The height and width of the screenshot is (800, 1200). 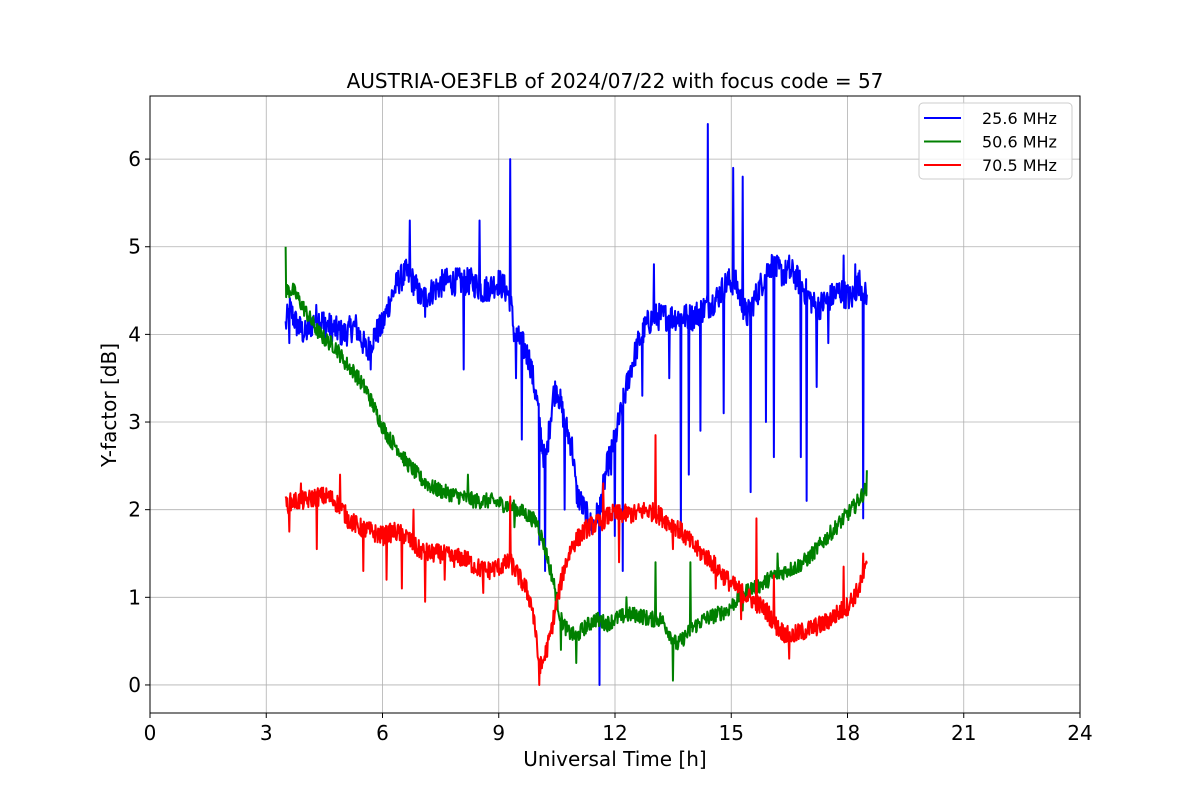 I want to click on legend-label-2: 50.6 MHz, so click(x=1019, y=142).